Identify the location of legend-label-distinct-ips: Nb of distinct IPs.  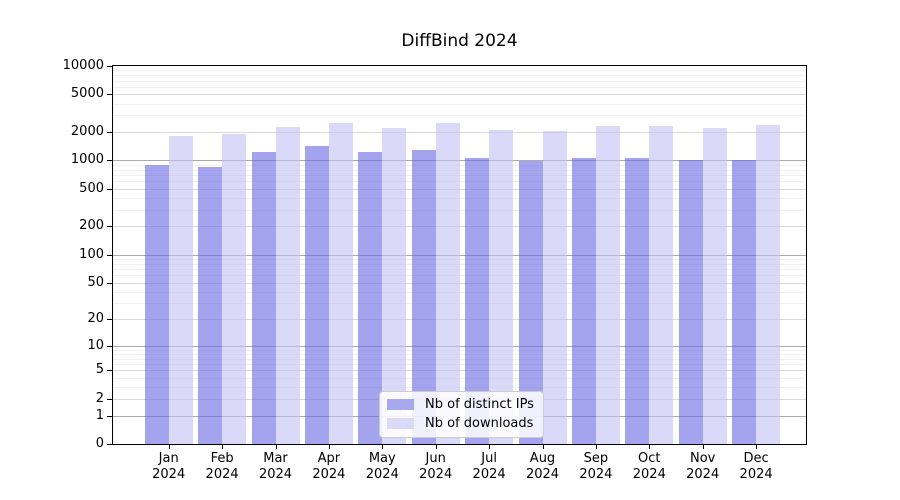
(479, 404).